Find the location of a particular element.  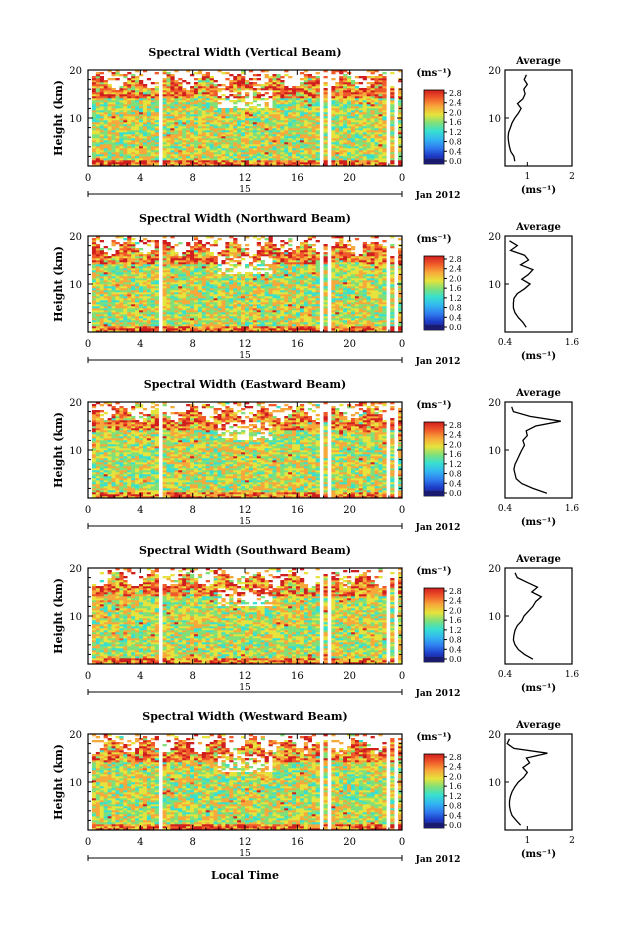

average-y-tick-label: 10 is located at coordinates (494, 119).